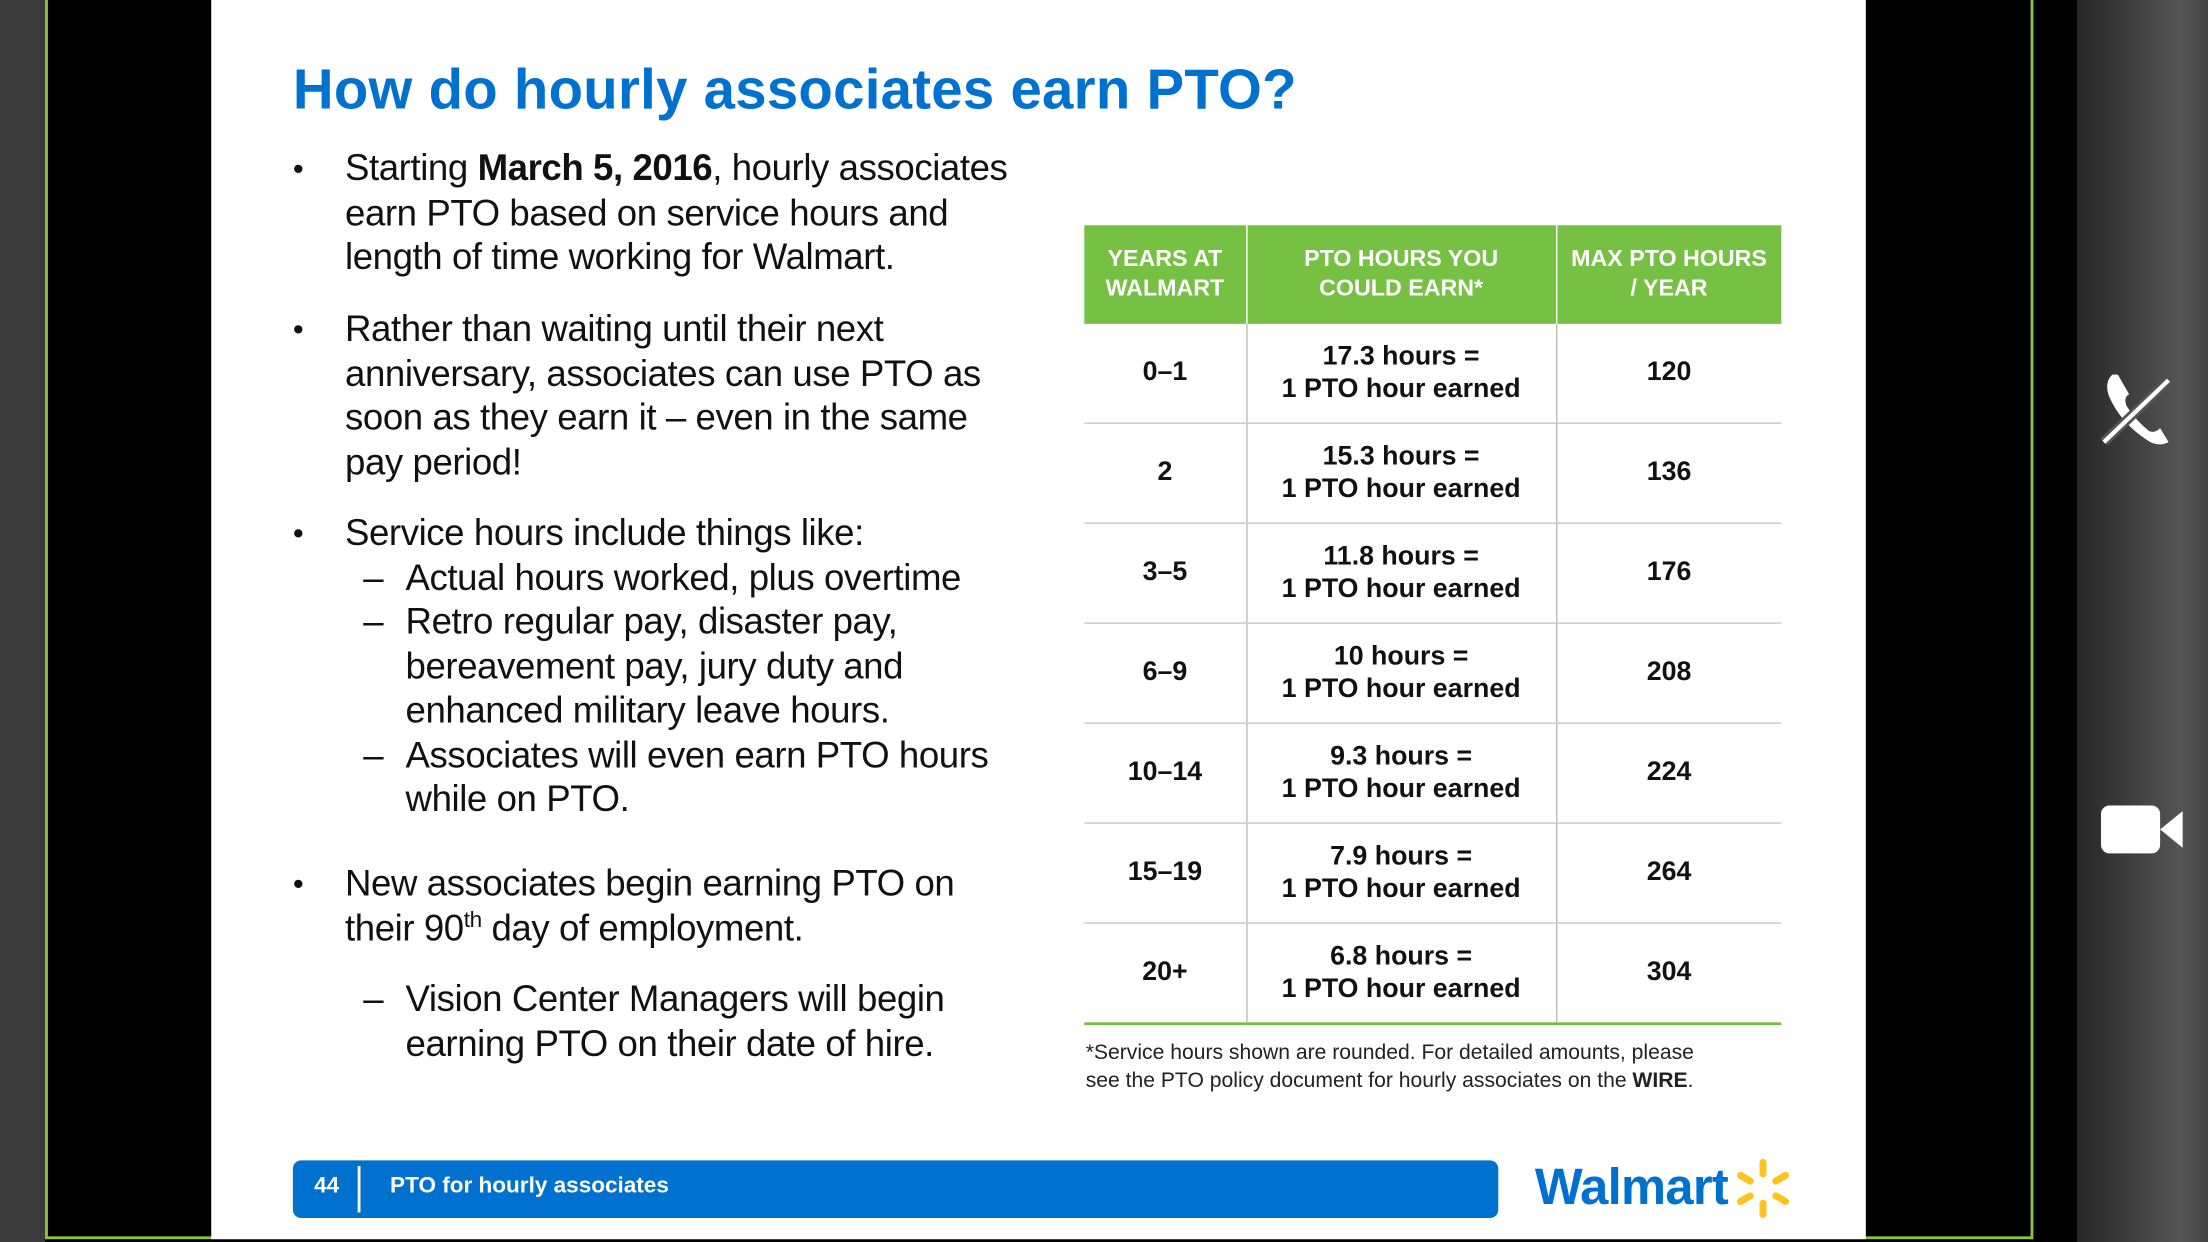 The height and width of the screenshot is (1242, 2208). I want to click on mute-call-button, so click(2137, 411).